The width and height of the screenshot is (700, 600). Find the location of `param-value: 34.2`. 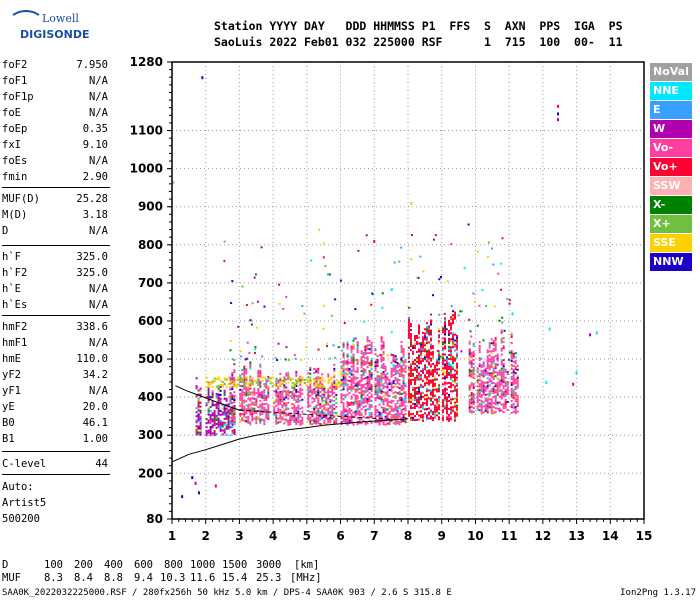

param-value: 34.2 is located at coordinates (95, 375).